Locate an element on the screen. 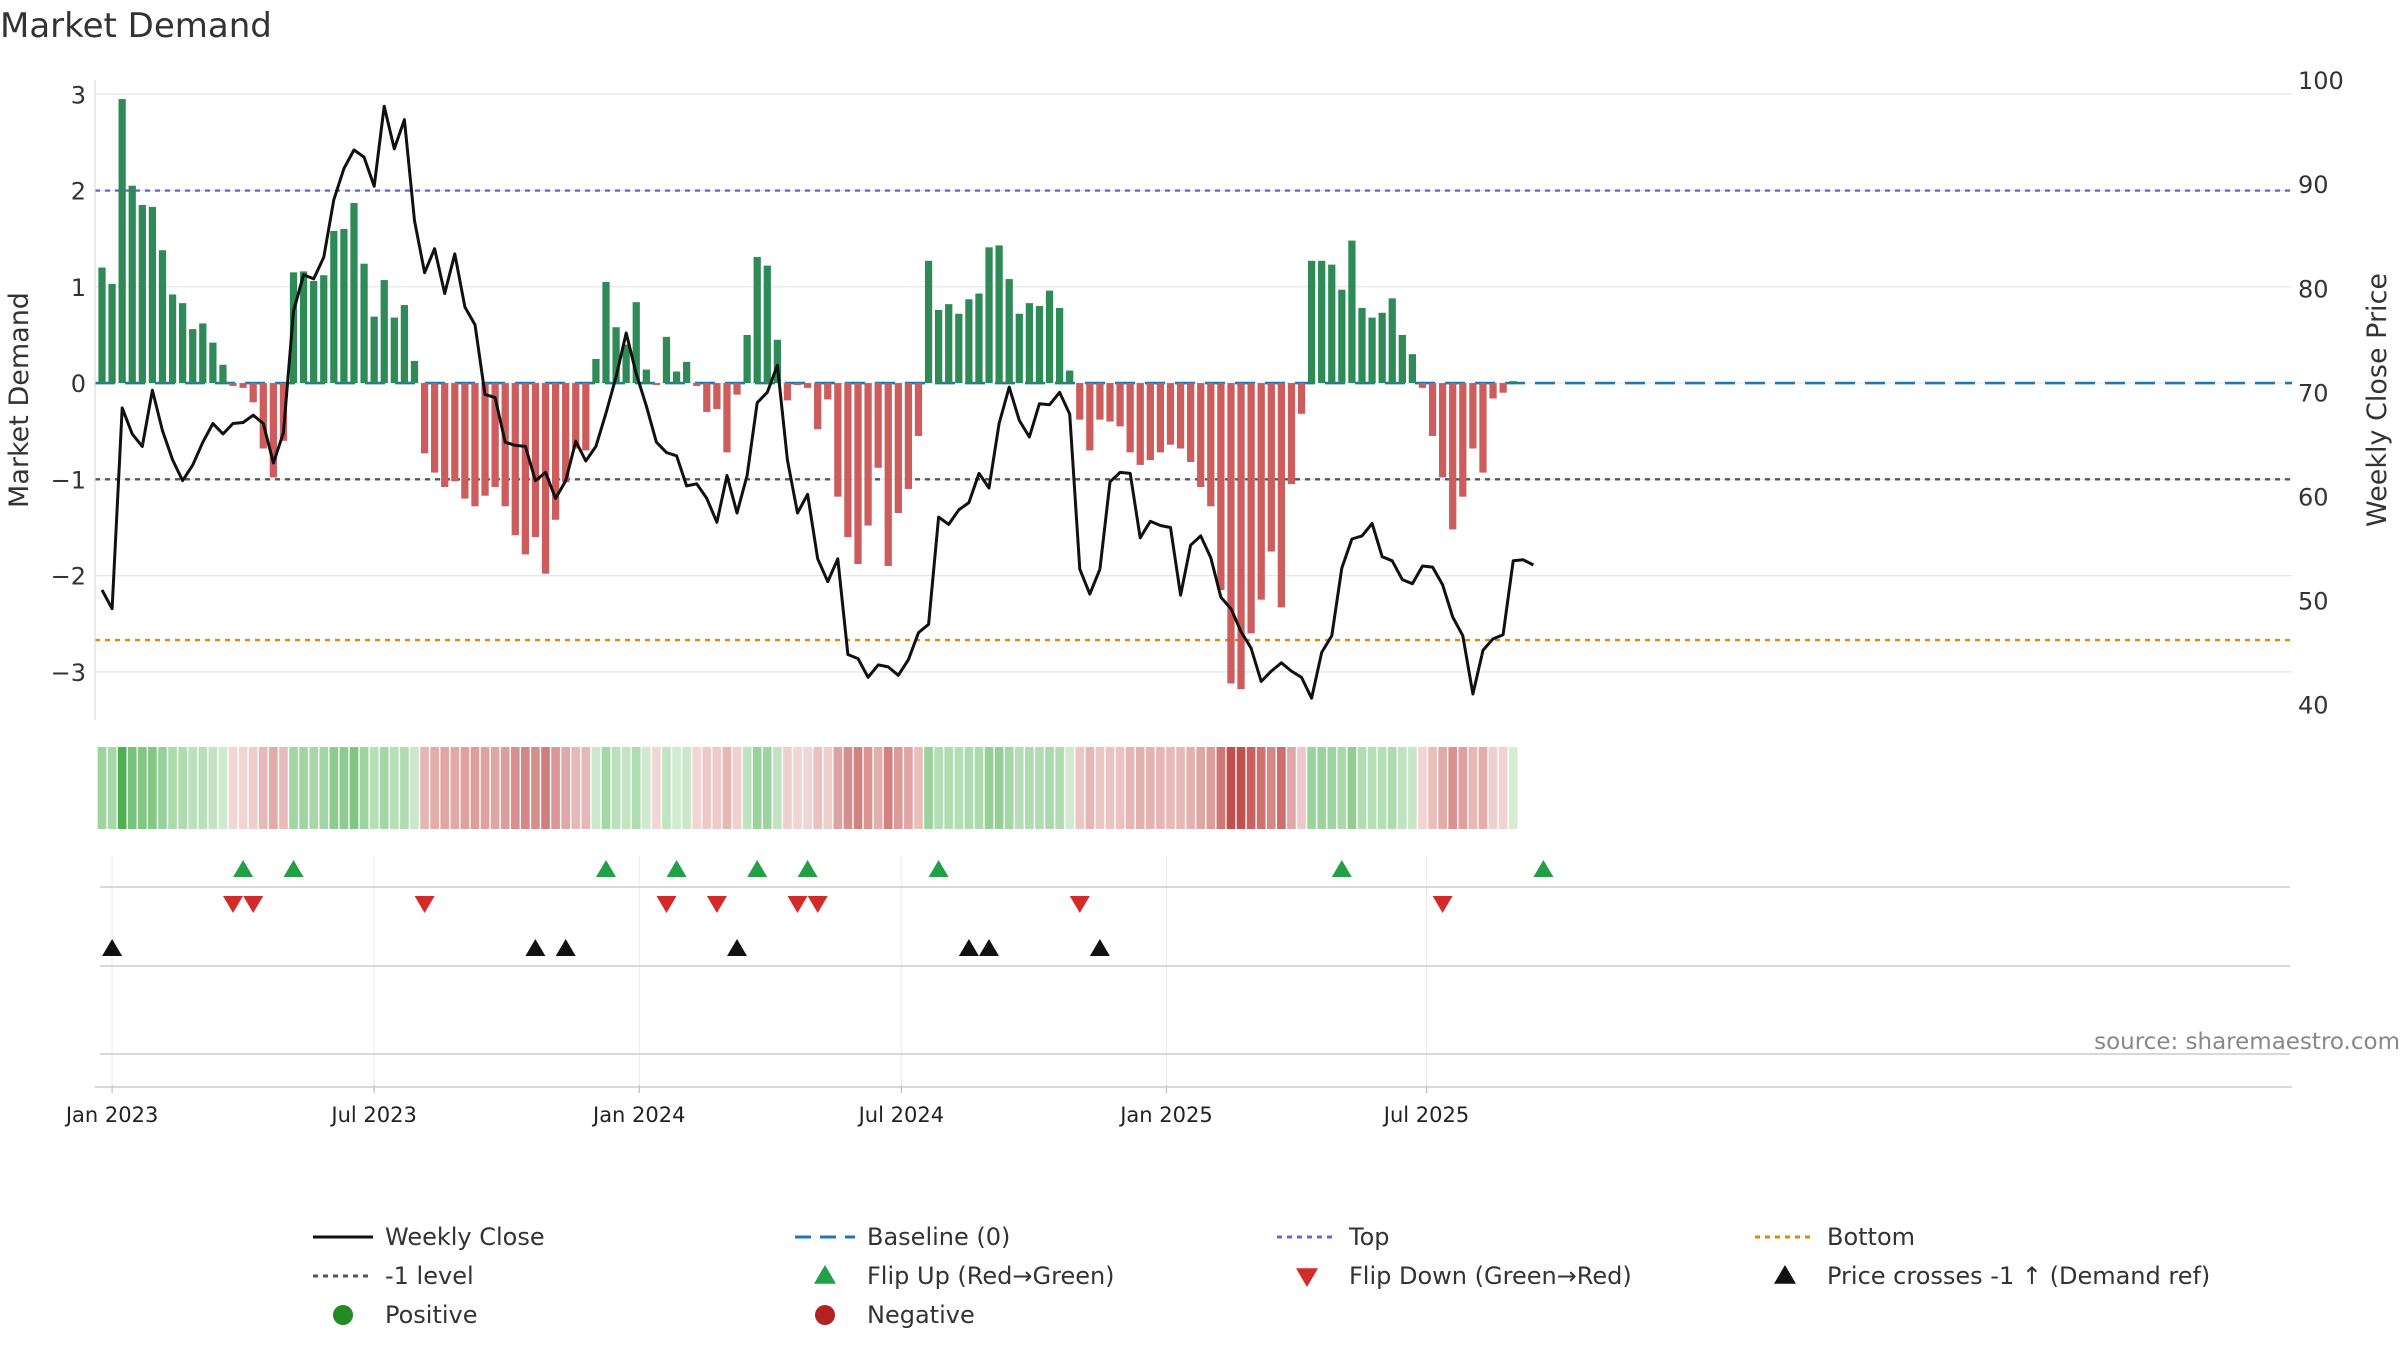 Image resolution: width=2400 pixels, height=1350 pixels. x-tick-label: Jul 2024 is located at coordinates (900, 1115).